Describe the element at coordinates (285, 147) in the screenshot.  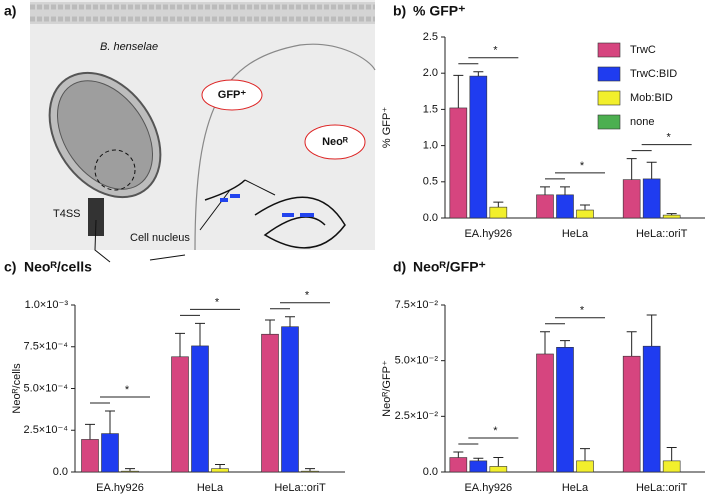
I see `nucleus-envelope` at that location.